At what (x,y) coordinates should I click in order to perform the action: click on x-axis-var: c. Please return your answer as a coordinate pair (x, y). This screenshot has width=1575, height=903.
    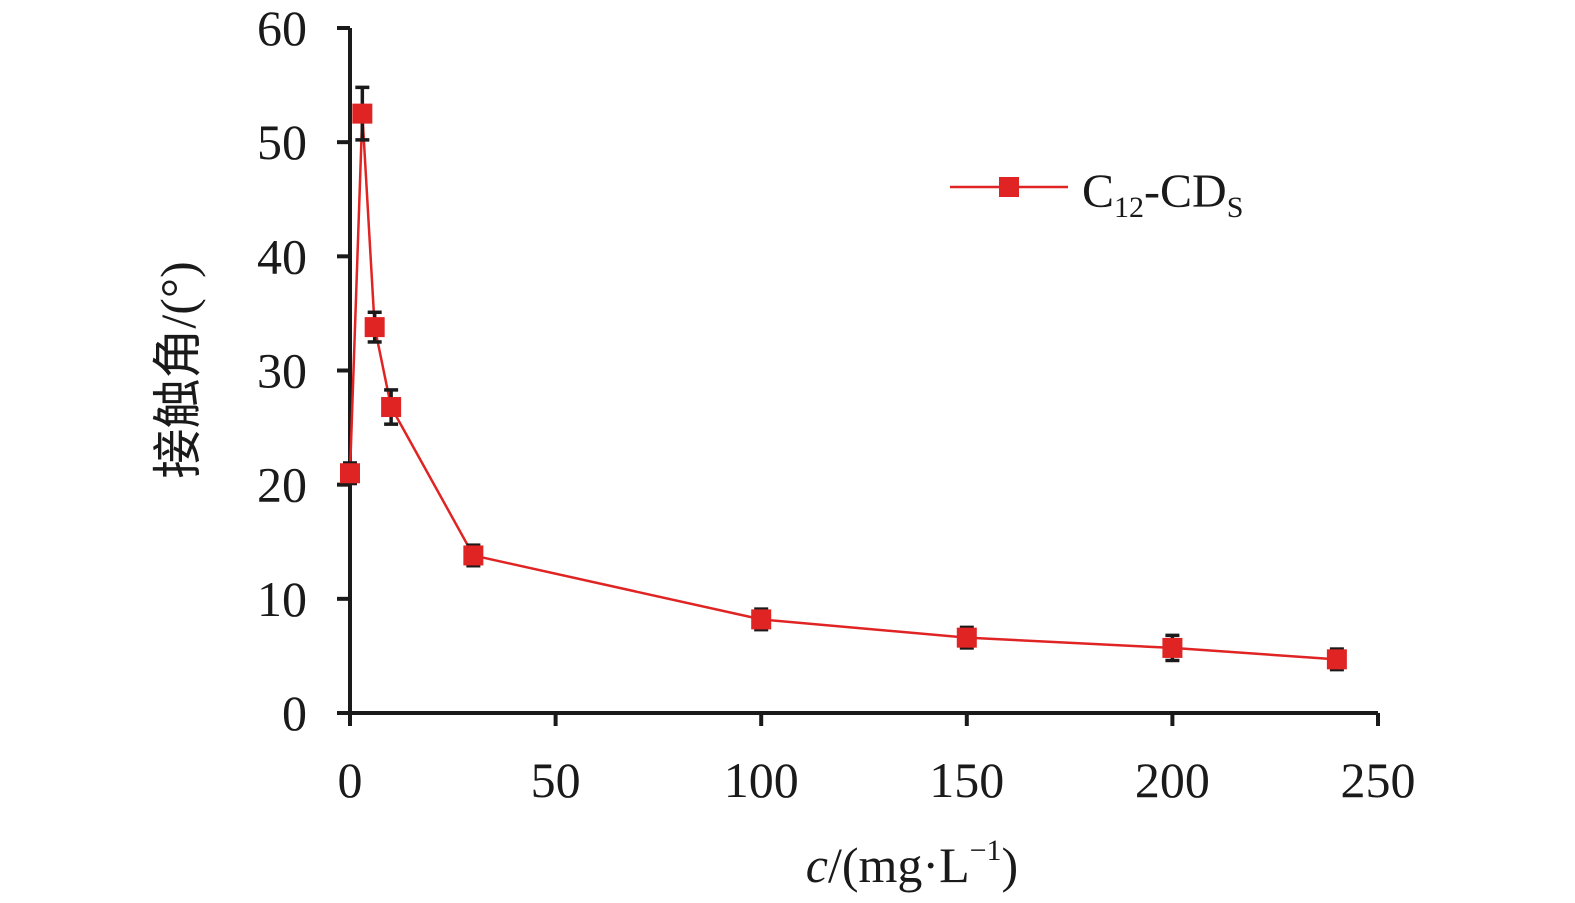
    Looking at the image, I should click on (817, 865).